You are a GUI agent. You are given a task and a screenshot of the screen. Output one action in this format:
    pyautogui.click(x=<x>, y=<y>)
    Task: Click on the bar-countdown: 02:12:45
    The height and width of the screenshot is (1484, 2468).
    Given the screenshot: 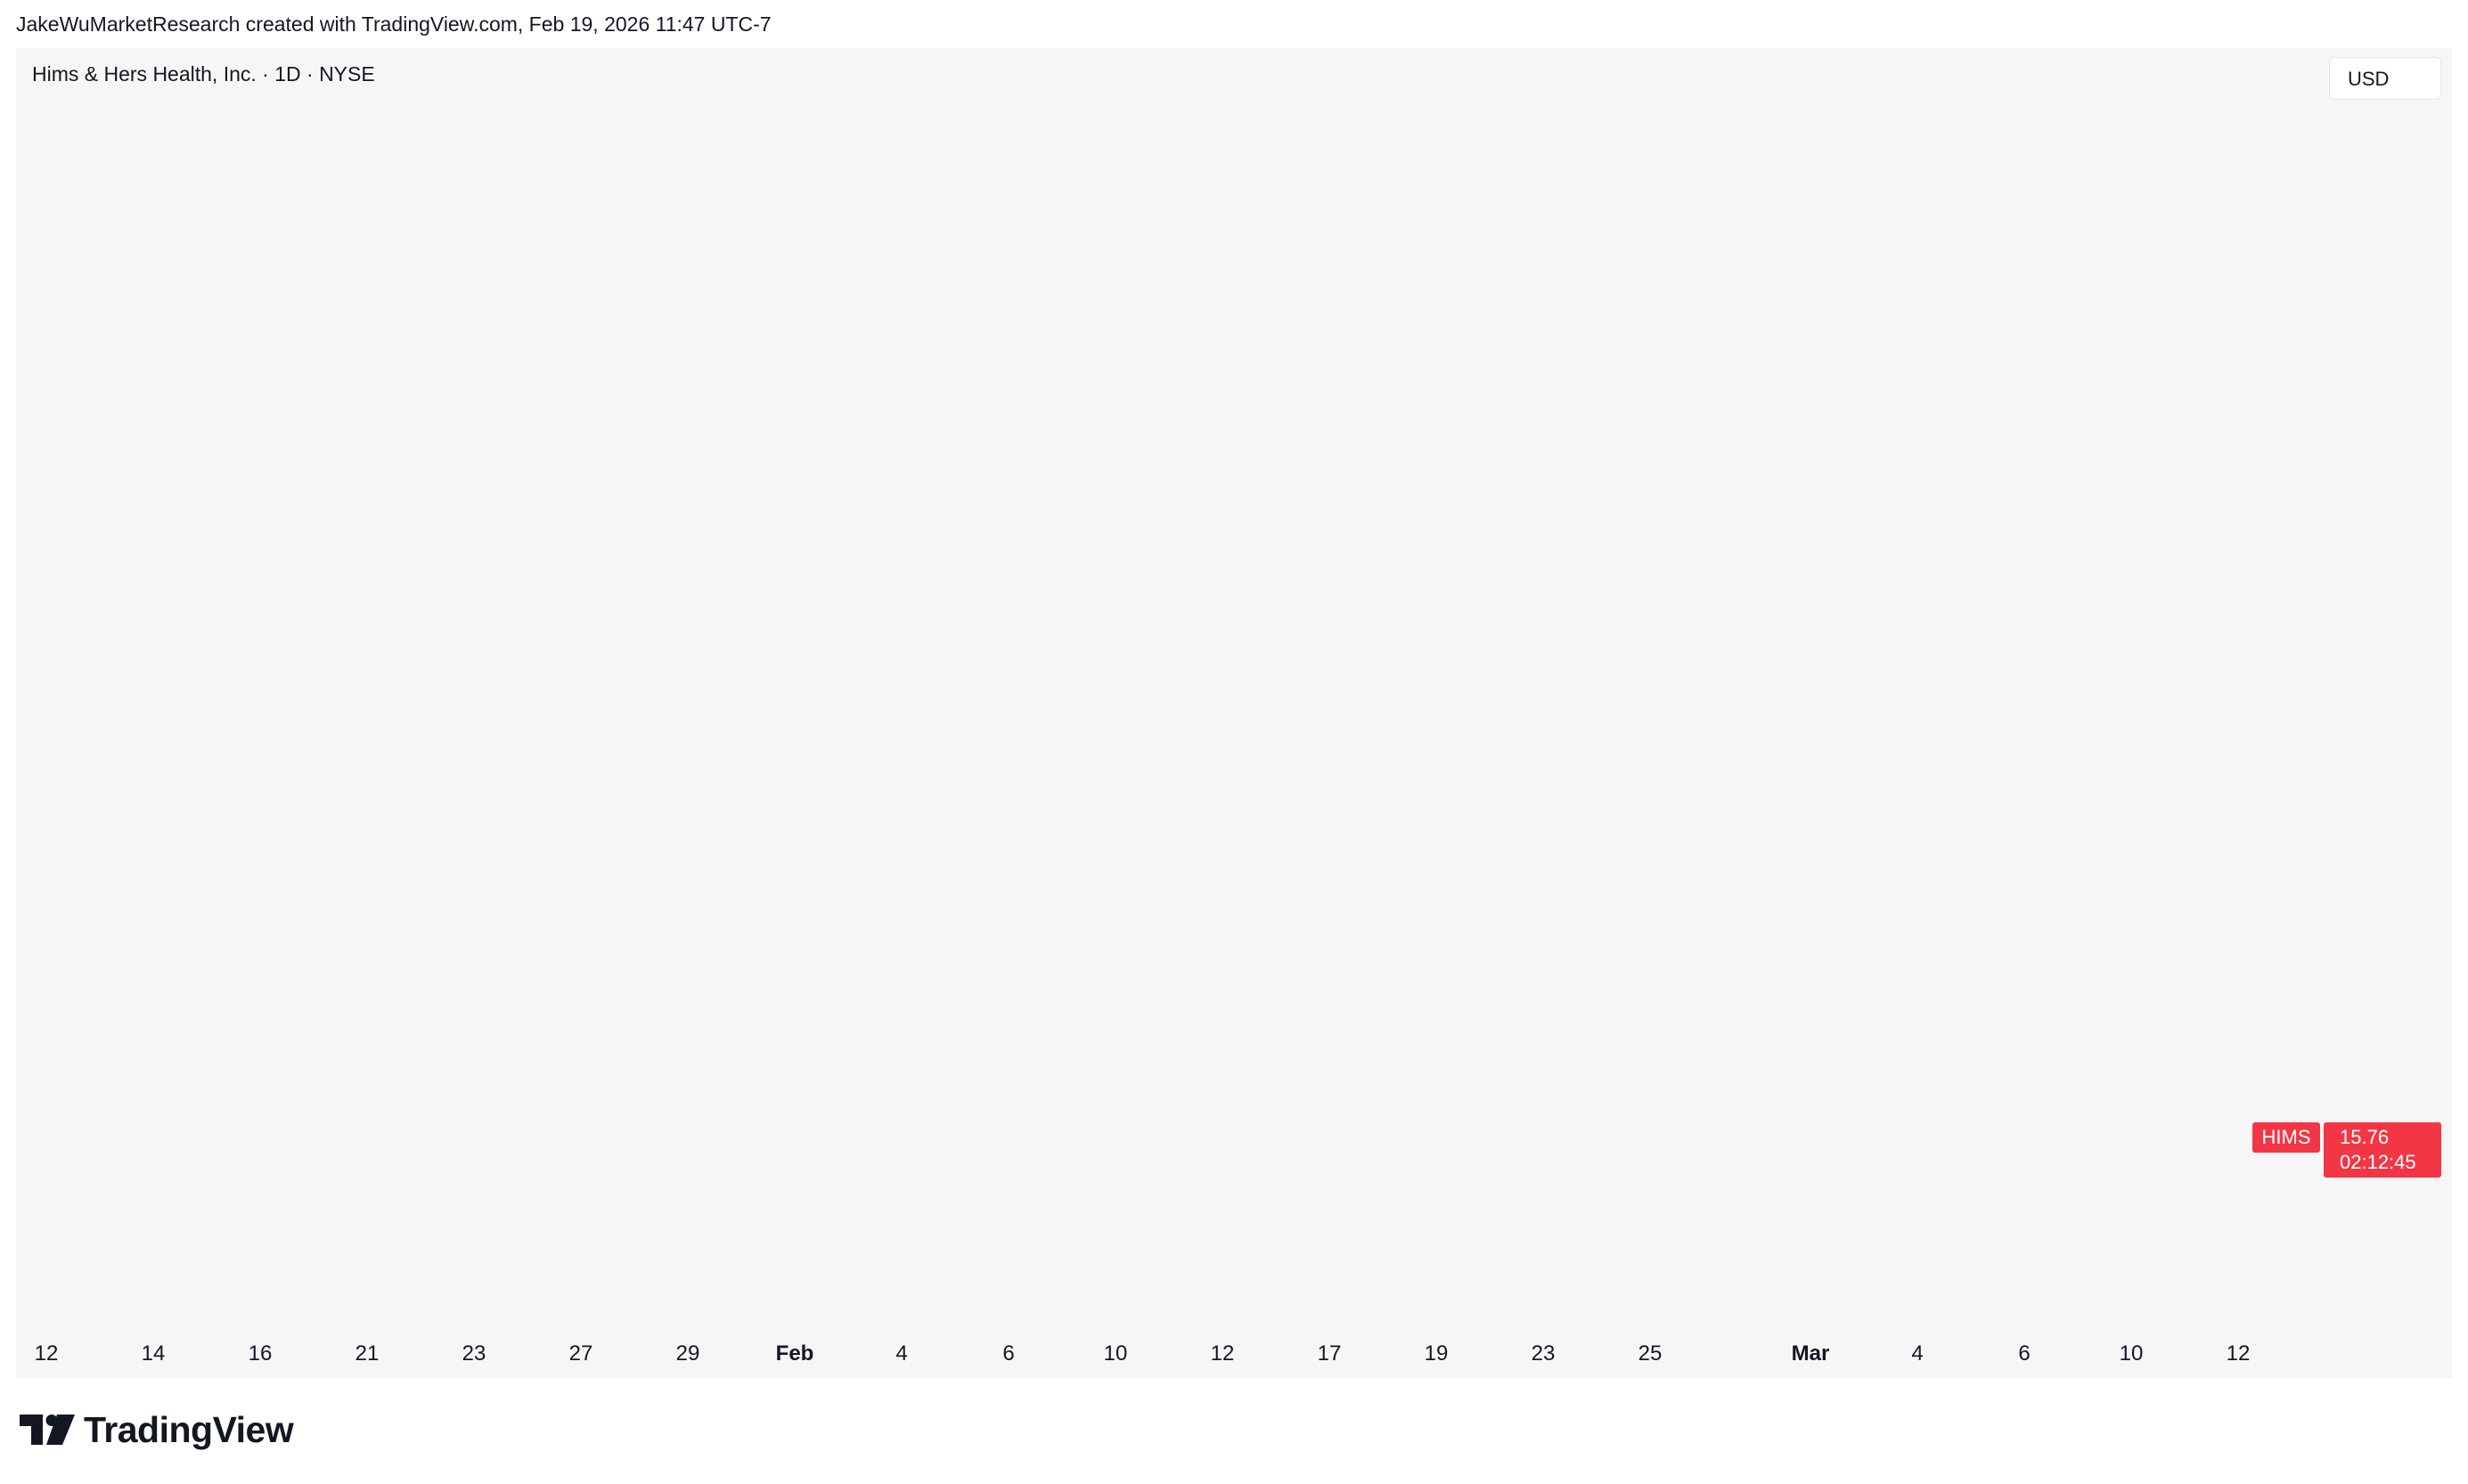 What is the action you would take?
    pyautogui.click(x=2378, y=1162)
    